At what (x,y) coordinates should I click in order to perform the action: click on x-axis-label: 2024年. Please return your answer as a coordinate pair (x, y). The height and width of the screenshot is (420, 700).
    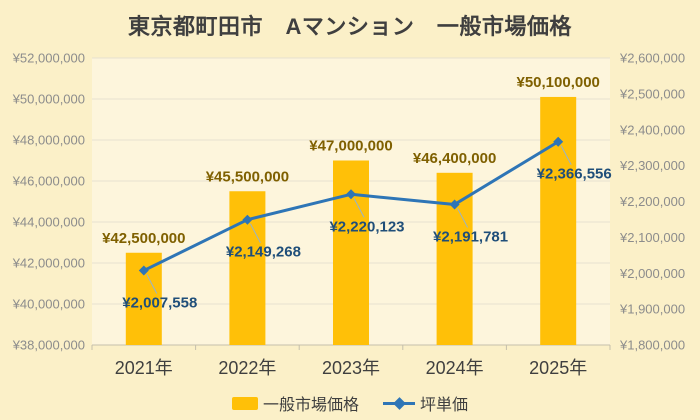
    Looking at the image, I should click on (455, 368).